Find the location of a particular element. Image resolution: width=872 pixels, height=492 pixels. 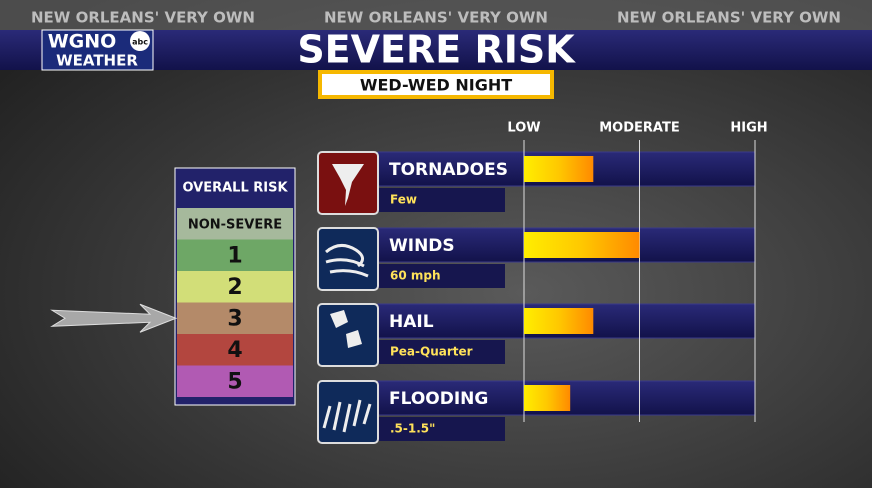

risk-level-label: 5 is located at coordinates (234, 381).